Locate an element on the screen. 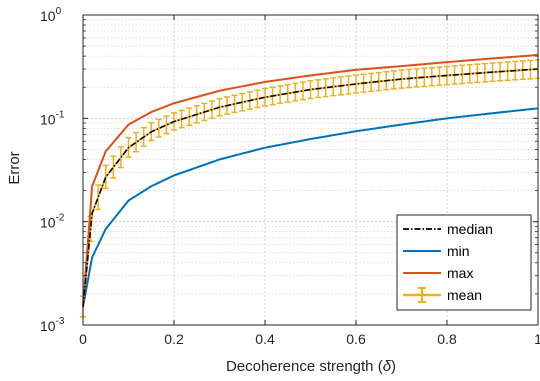  y-tick-label: 10⁻² is located at coordinates (52, 222).